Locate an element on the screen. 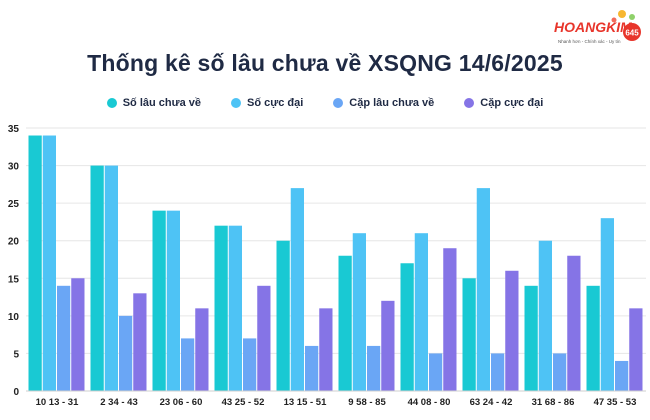 The width and height of the screenshot is (650, 420). legend-item: Cặp cực đại is located at coordinates (503, 103).